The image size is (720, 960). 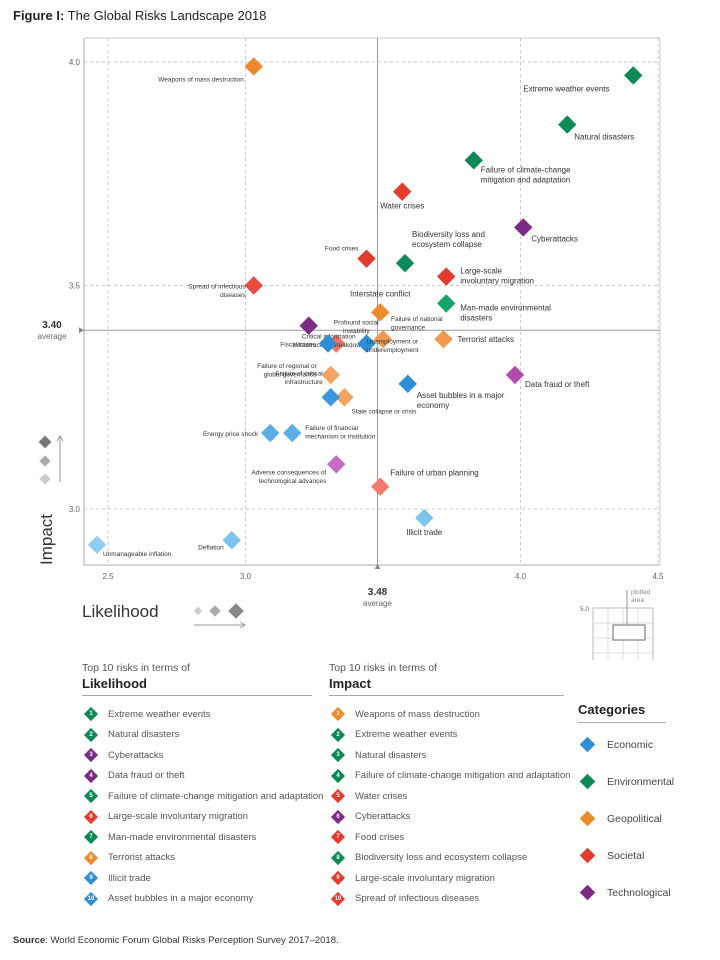 I want to click on inset-note: area, so click(x=637, y=600).